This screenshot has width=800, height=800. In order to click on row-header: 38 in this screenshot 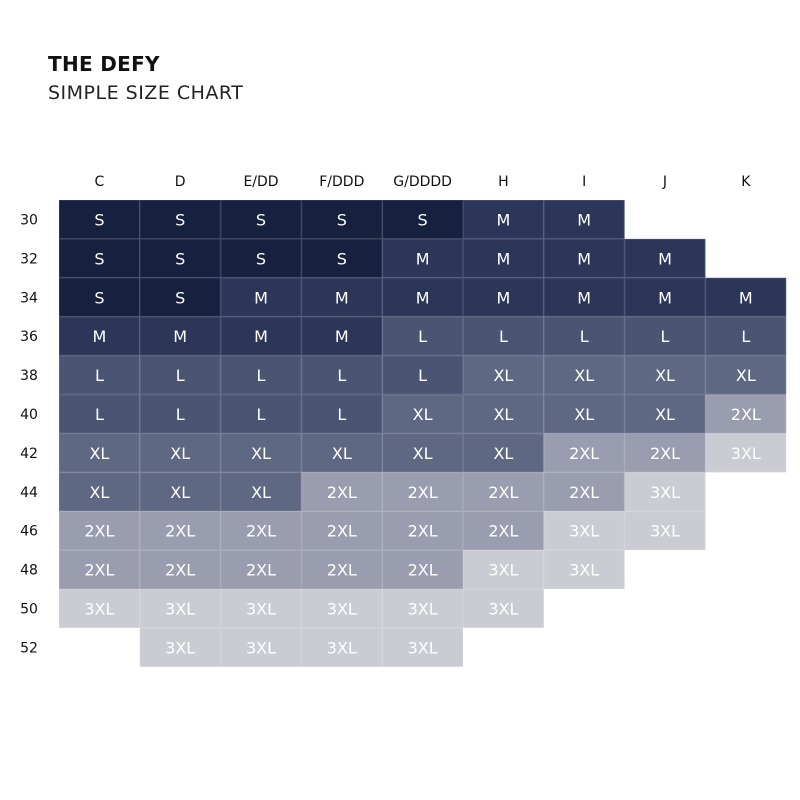, I will do `click(29, 376)`.